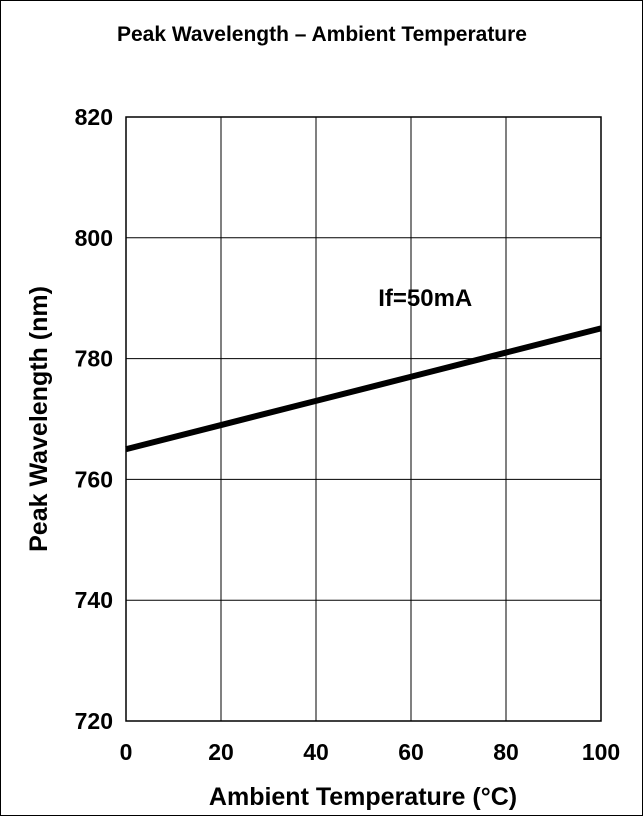 This screenshot has width=643, height=817. What do you see at coordinates (94, 238) in the screenshot?
I see `y-tick-label: 800` at bounding box center [94, 238].